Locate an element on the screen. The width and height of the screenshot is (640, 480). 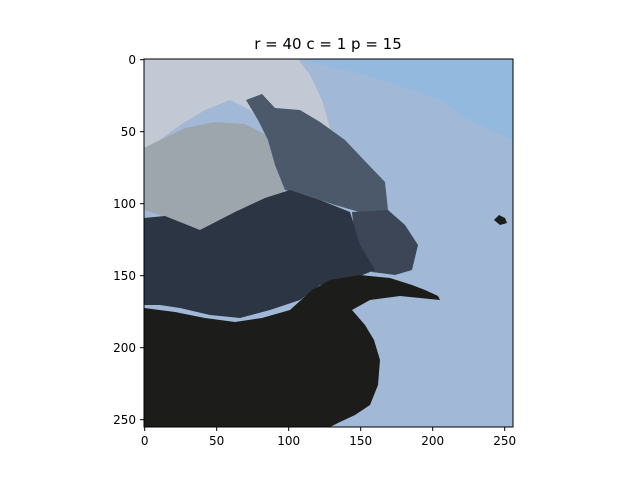
y-tick-label: 0 is located at coordinates (132, 60).